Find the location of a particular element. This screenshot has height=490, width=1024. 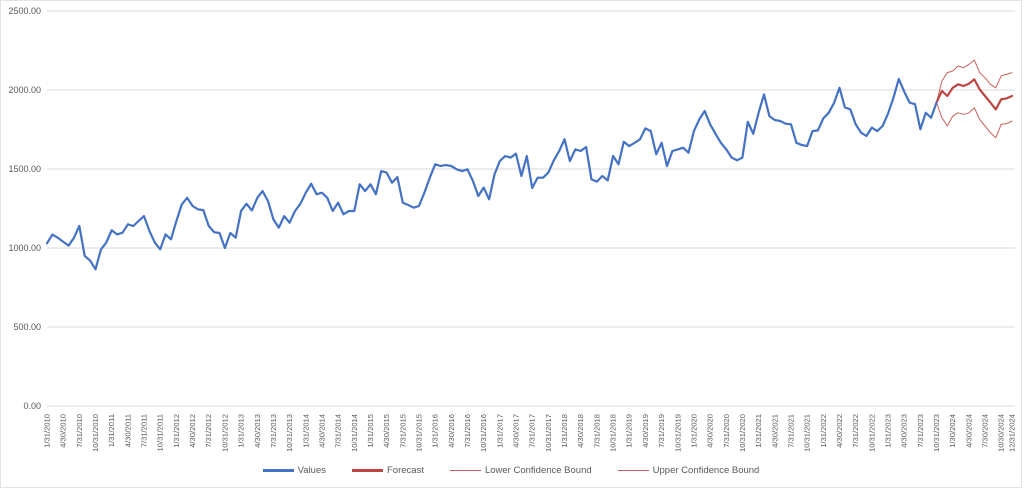

x-axis-tick-label: 7/31/2016 is located at coordinates (467, 431).